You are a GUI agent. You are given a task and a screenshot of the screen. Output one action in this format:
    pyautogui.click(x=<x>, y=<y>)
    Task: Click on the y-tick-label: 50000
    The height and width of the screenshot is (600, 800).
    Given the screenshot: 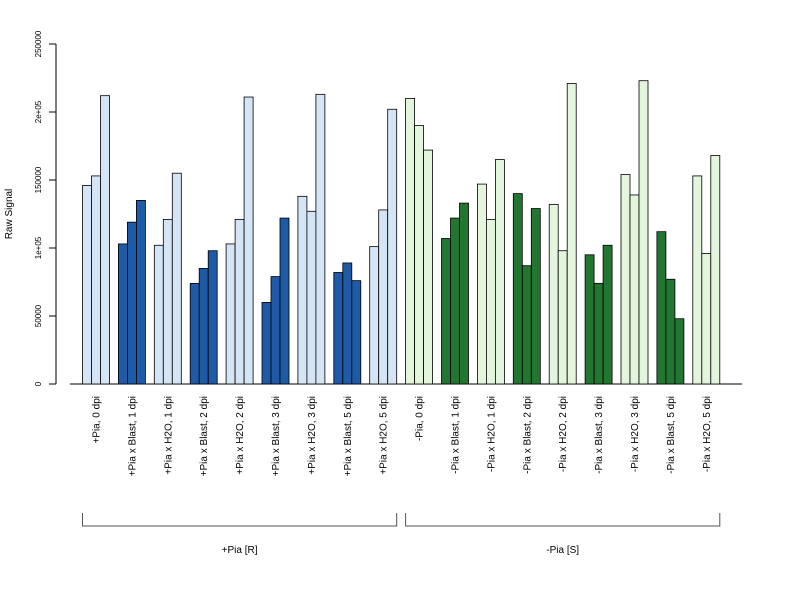 What is the action you would take?
    pyautogui.click(x=38, y=315)
    